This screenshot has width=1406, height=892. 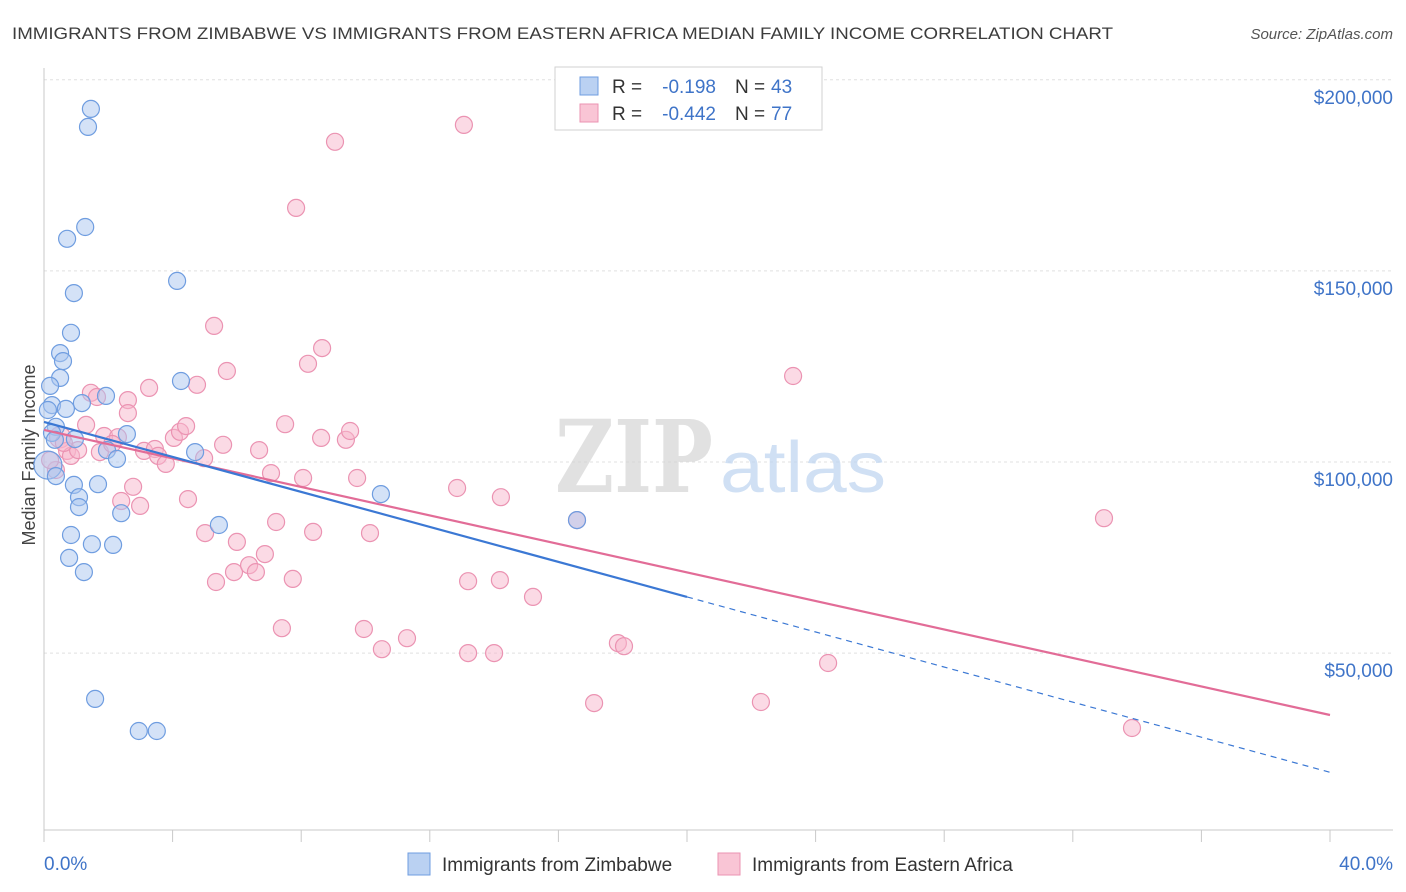 What do you see at coordinates (589, 113) in the screenshot?
I see `legend-swatch-eastern-africa` at bounding box center [589, 113].